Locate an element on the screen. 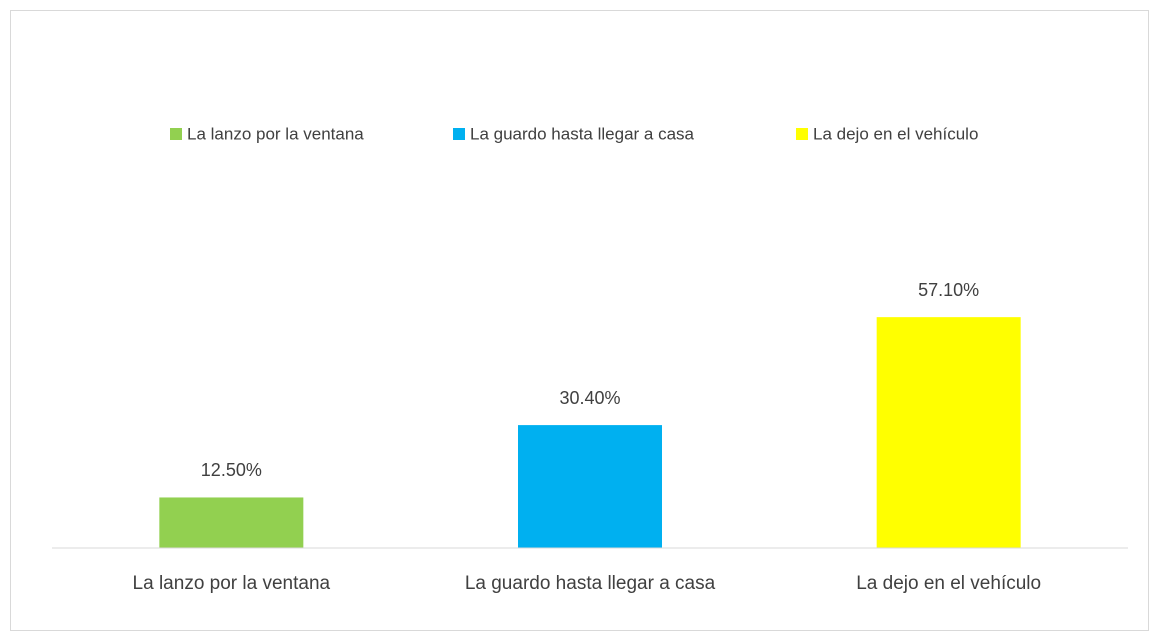 This screenshot has width=1159, height=641. x-tick-label: La lanzo por la ventana is located at coordinates (232, 583).